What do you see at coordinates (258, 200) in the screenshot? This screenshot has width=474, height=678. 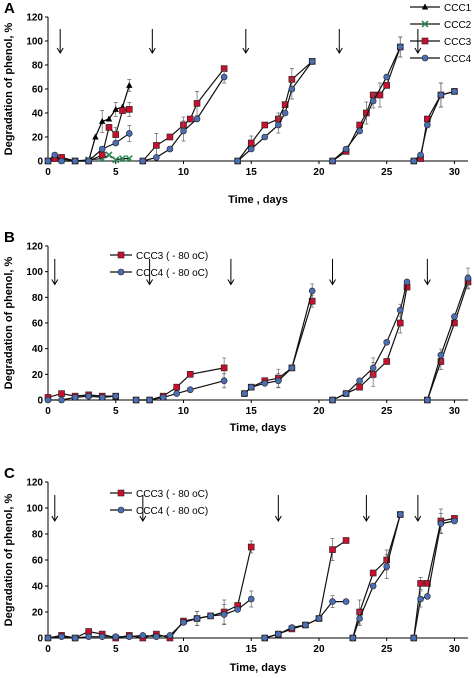 I see `x-axis-label: Time , days` at bounding box center [258, 200].